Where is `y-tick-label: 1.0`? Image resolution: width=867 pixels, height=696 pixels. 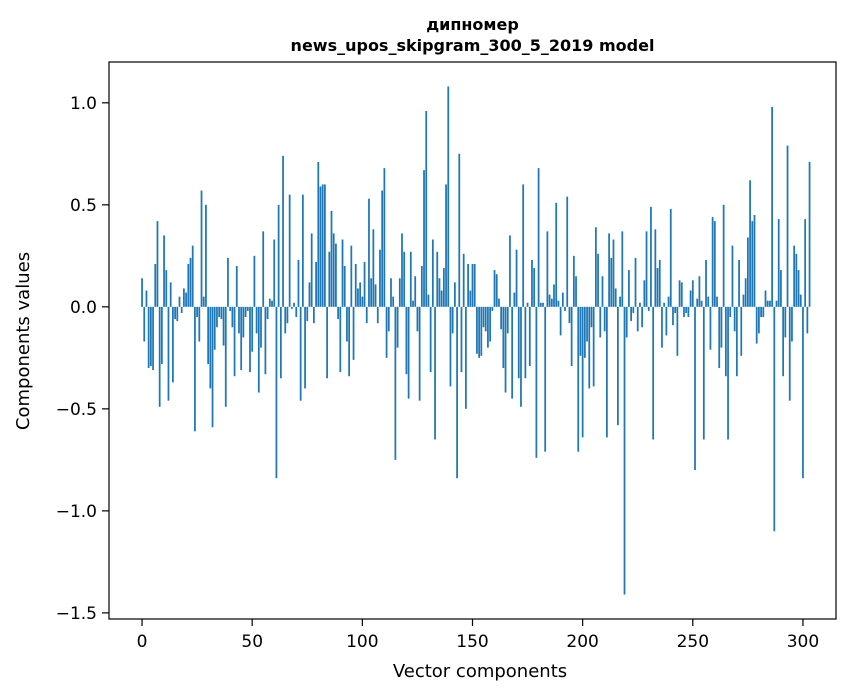 y-tick-label: 1.0 is located at coordinates (83, 104).